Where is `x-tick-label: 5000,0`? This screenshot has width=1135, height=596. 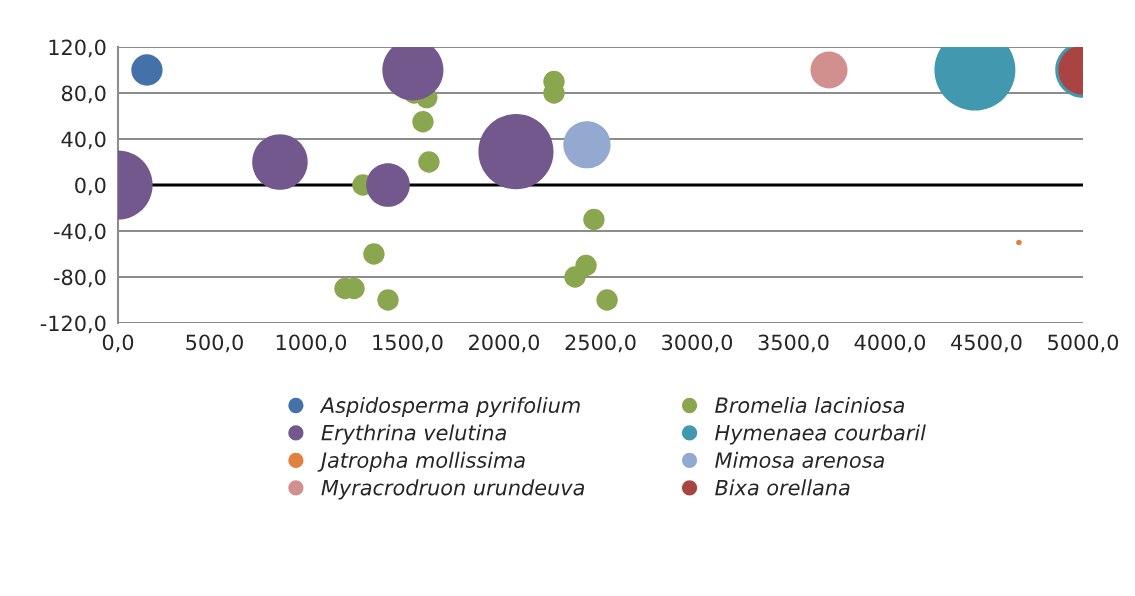
x-tick-label: 5000,0 is located at coordinates (1083, 343).